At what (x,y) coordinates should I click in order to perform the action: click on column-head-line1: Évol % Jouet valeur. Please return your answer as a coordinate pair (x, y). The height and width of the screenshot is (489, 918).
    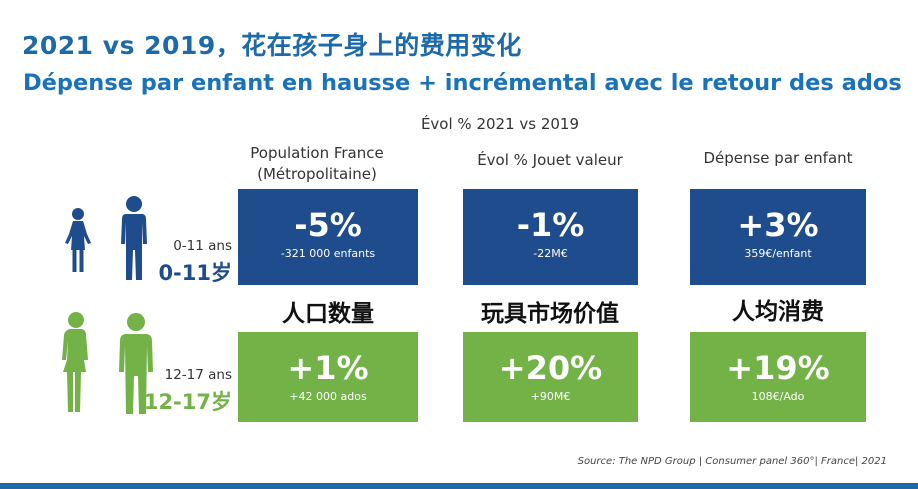
    Looking at the image, I should click on (550, 160).